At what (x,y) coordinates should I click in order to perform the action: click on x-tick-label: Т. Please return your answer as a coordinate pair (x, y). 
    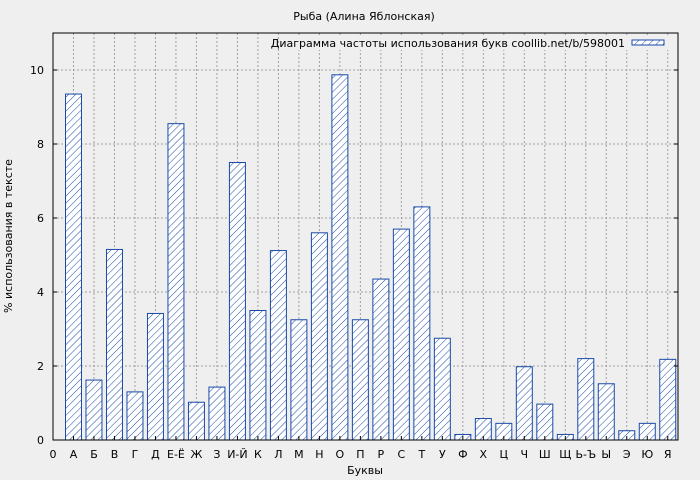
    Looking at the image, I should click on (421, 454).